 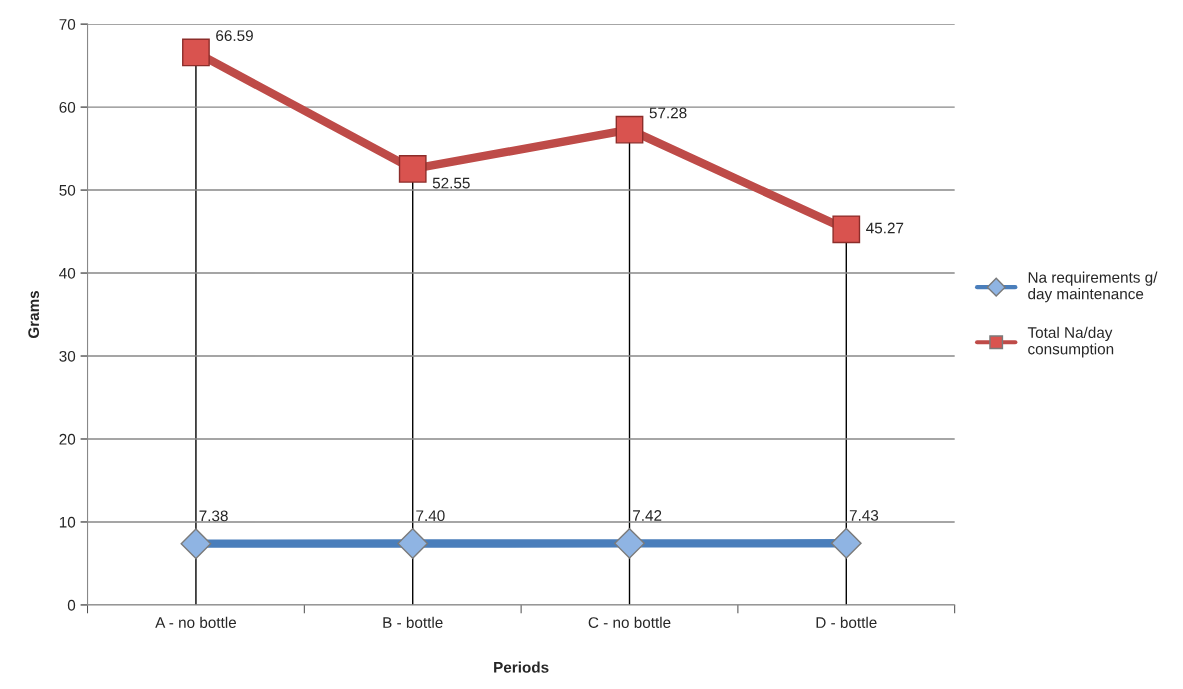 What do you see at coordinates (647, 515) in the screenshot?
I see `data-label: 7.42` at bounding box center [647, 515].